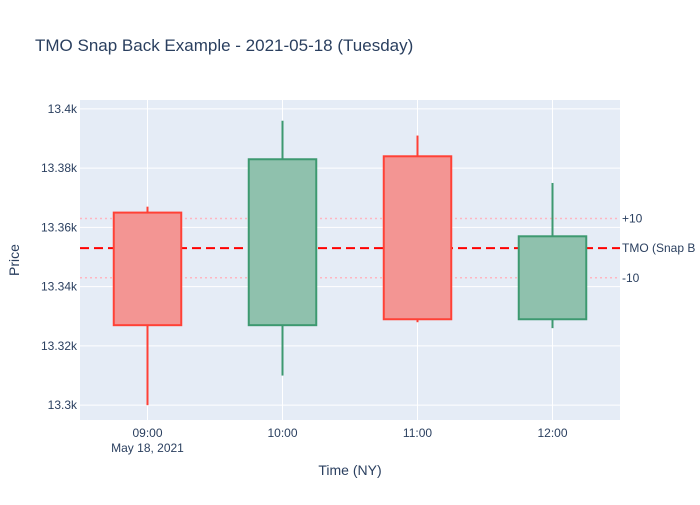 This screenshot has height=505, width=700. Describe the element at coordinates (147, 448) in the screenshot. I see `x-tick-sublabel: May 18, 2021` at that location.